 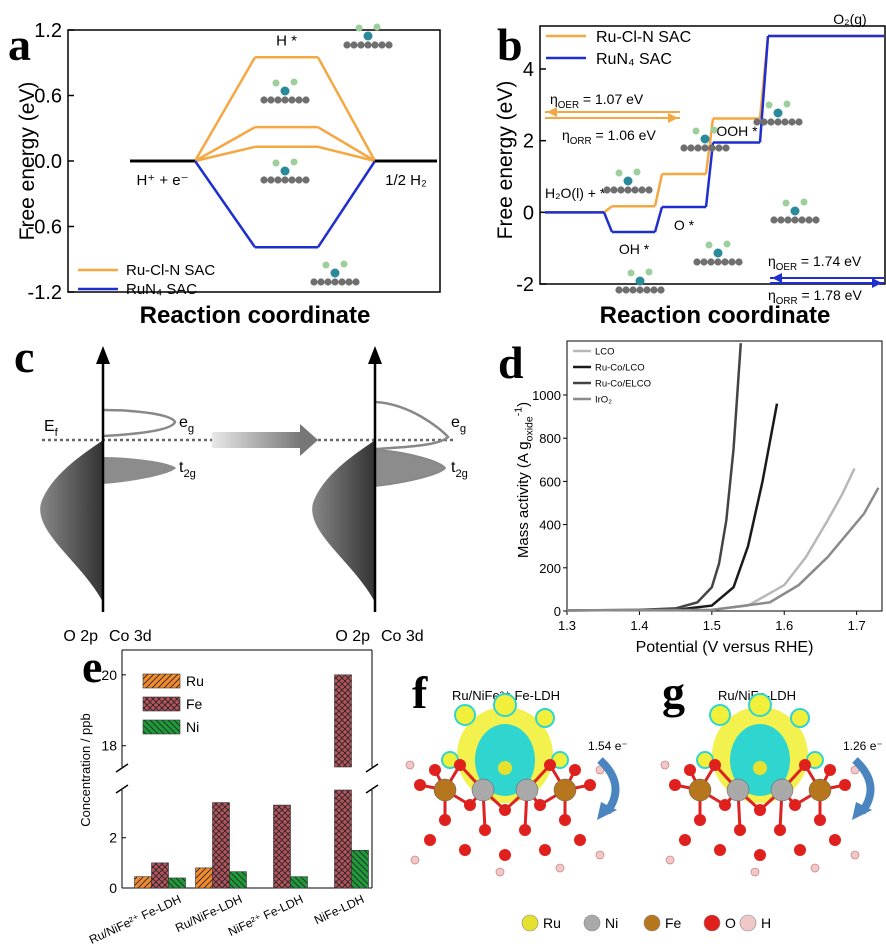 What do you see at coordinates (525, 285) in the screenshot?
I see `y-tick-label: -2` at bounding box center [525, 285].